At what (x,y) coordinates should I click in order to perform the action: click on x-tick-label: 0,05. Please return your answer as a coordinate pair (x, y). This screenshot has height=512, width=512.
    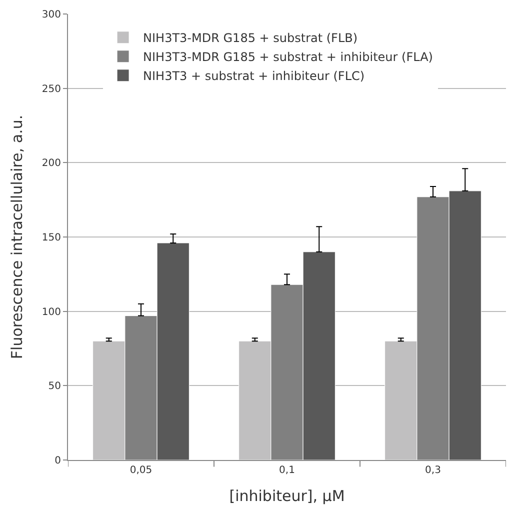
    Looking at the image, I should click on (141, 470).